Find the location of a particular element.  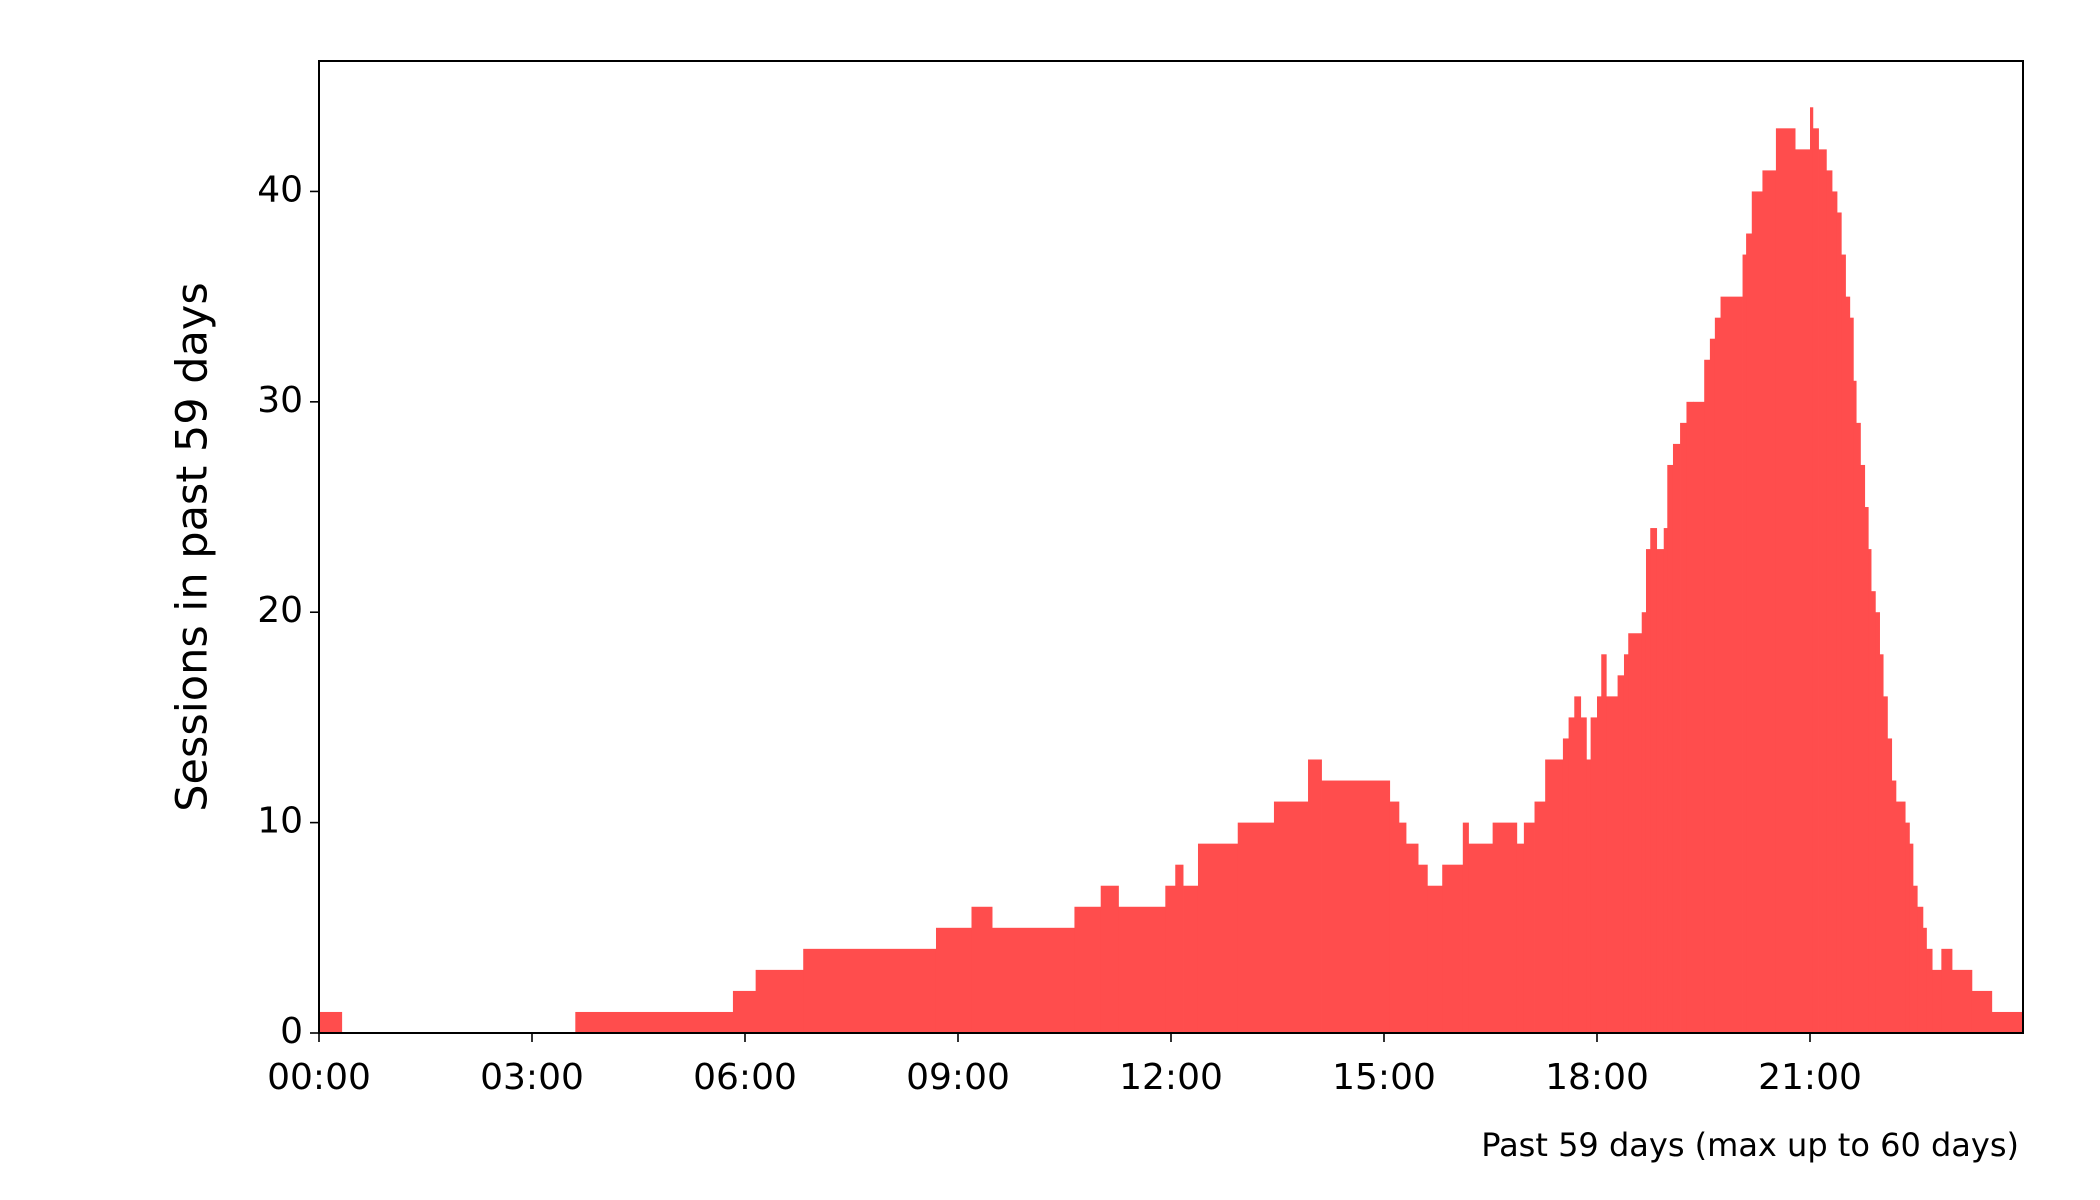

x-tick-label: 21:00 is located at coordinates (1810, 1077).